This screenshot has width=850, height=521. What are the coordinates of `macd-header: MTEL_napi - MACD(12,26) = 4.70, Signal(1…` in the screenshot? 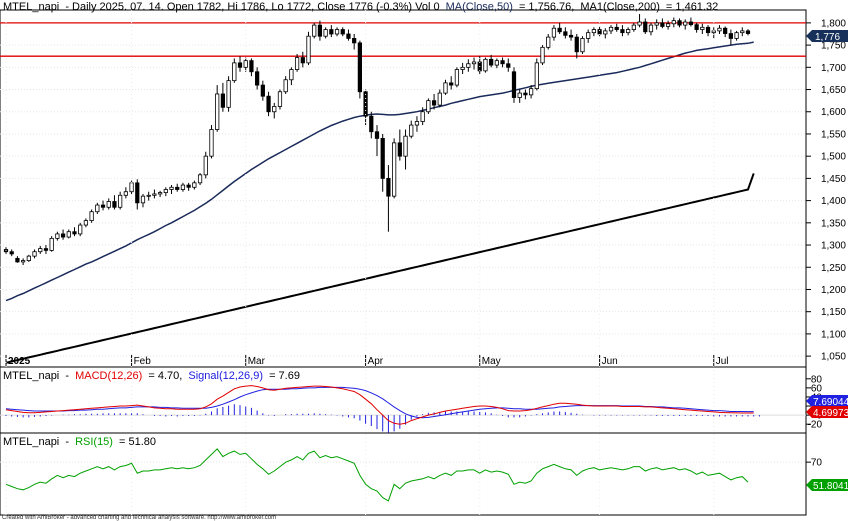 It's located at (151, 376).